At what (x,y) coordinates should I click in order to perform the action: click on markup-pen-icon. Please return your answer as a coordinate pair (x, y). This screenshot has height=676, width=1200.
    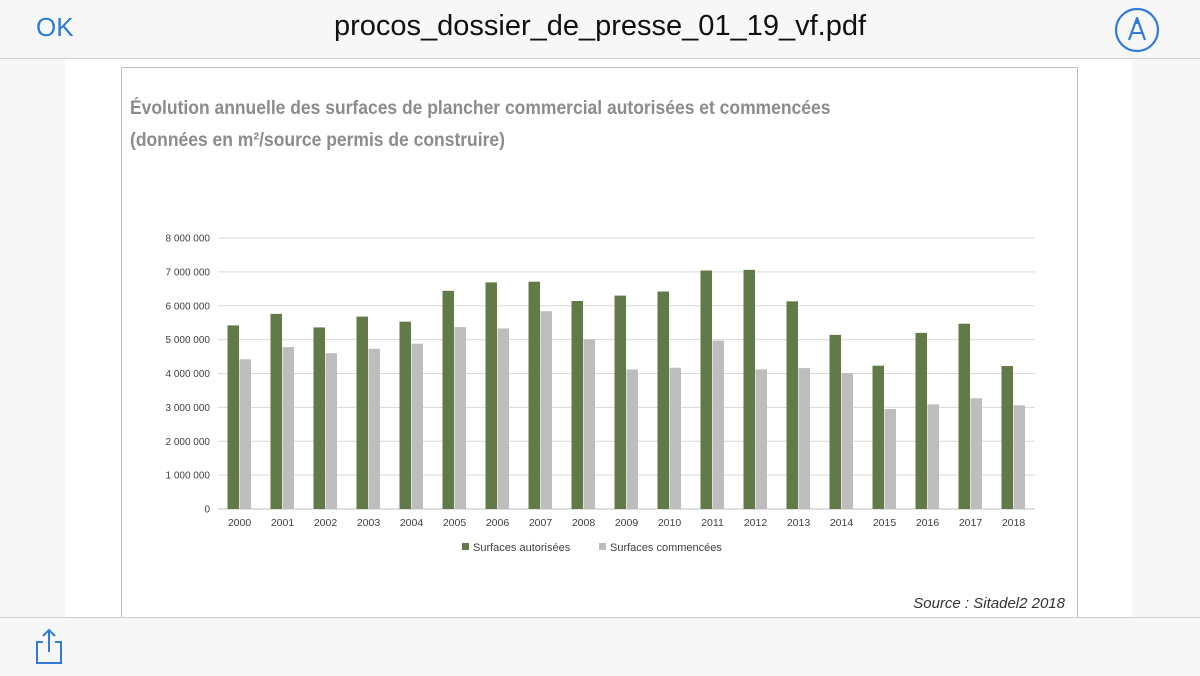
    Looking at the image, I should click on (1137, 30).